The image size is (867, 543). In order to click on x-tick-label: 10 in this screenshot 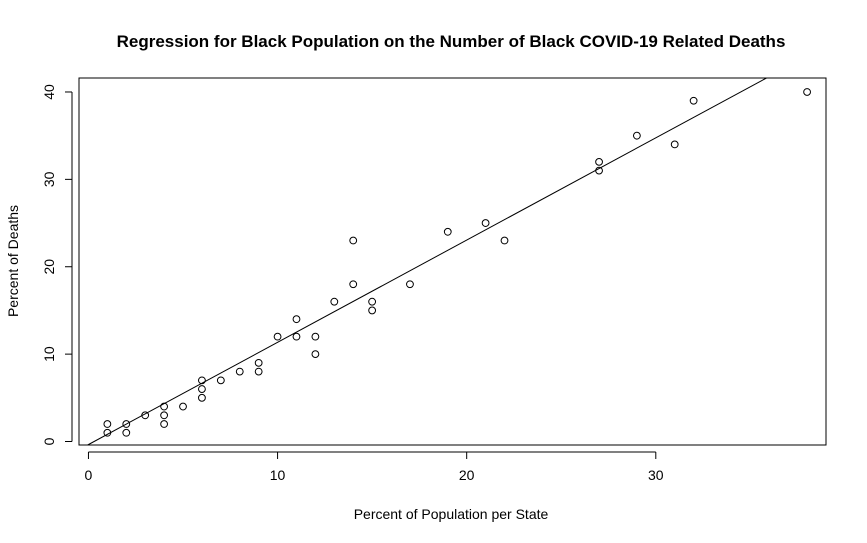, I will do `click(278, 475)`.